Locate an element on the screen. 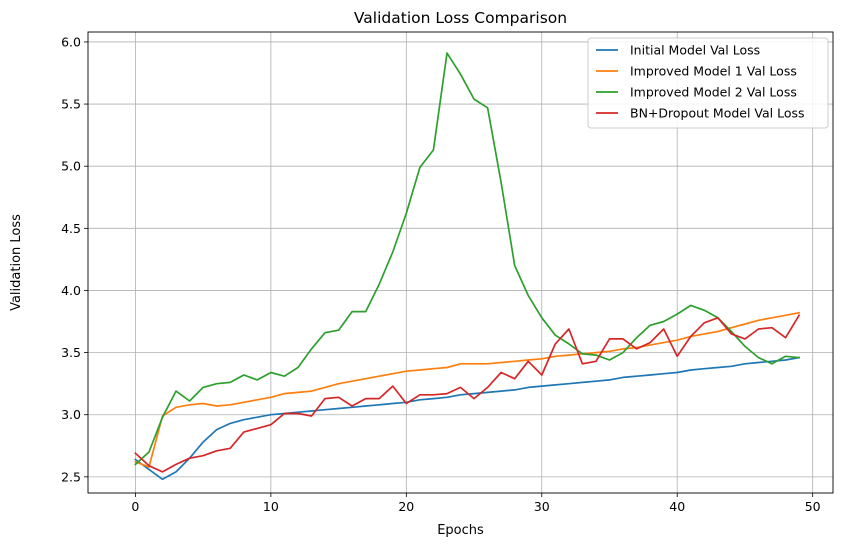 The width and height of the screenshot is (846, 547). x-tick-label: 40 is located at coordinates (677, 506).